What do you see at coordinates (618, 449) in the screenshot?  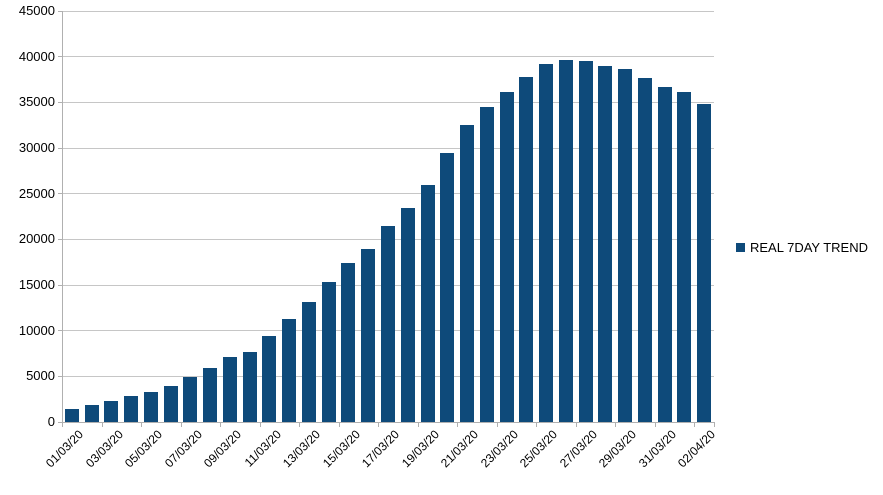 I see `x-axis-tick-label: 29/03/20` at bounding box center [618, 449].